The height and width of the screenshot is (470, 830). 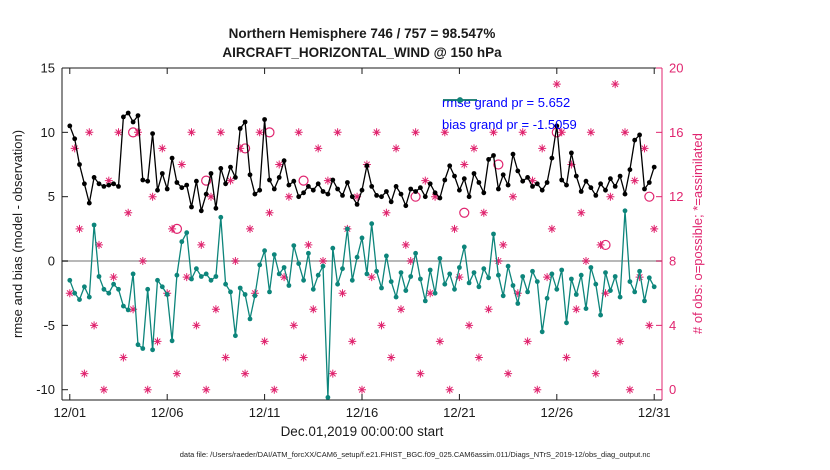 What do you see at coordinates (362, 33) in the screenshot?
I see `chart-title-line1: Northern Hemisphere 746 / 757 = 98.547%` at bounding box center [362, 33].